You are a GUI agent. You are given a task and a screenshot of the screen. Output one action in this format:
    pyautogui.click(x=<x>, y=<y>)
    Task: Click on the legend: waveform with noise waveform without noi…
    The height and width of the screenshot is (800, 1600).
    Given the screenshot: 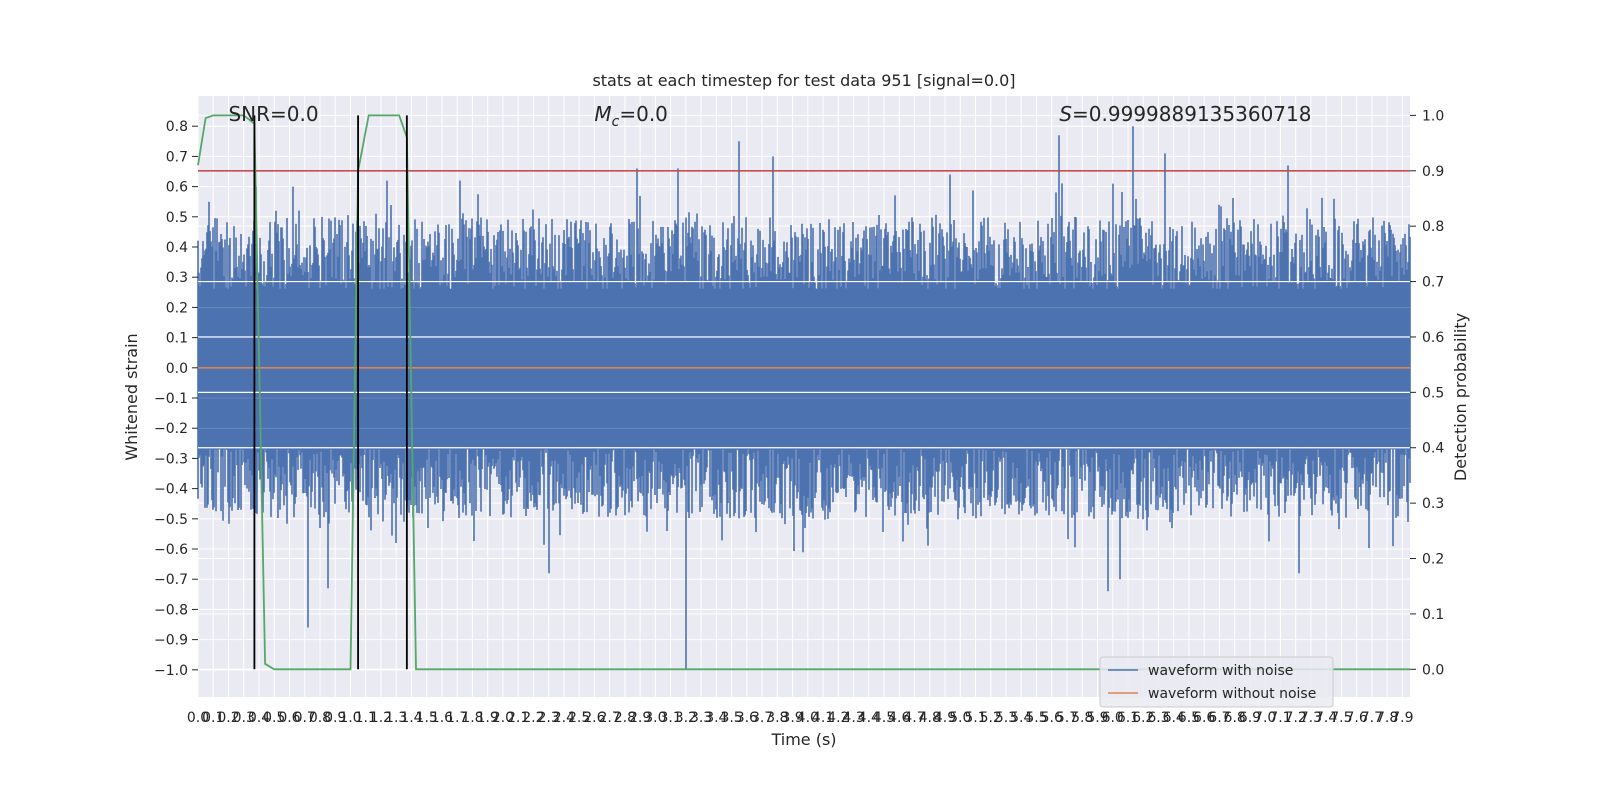 What is the action you would take?
    pyautogui.click(x=1216, y=682)
    